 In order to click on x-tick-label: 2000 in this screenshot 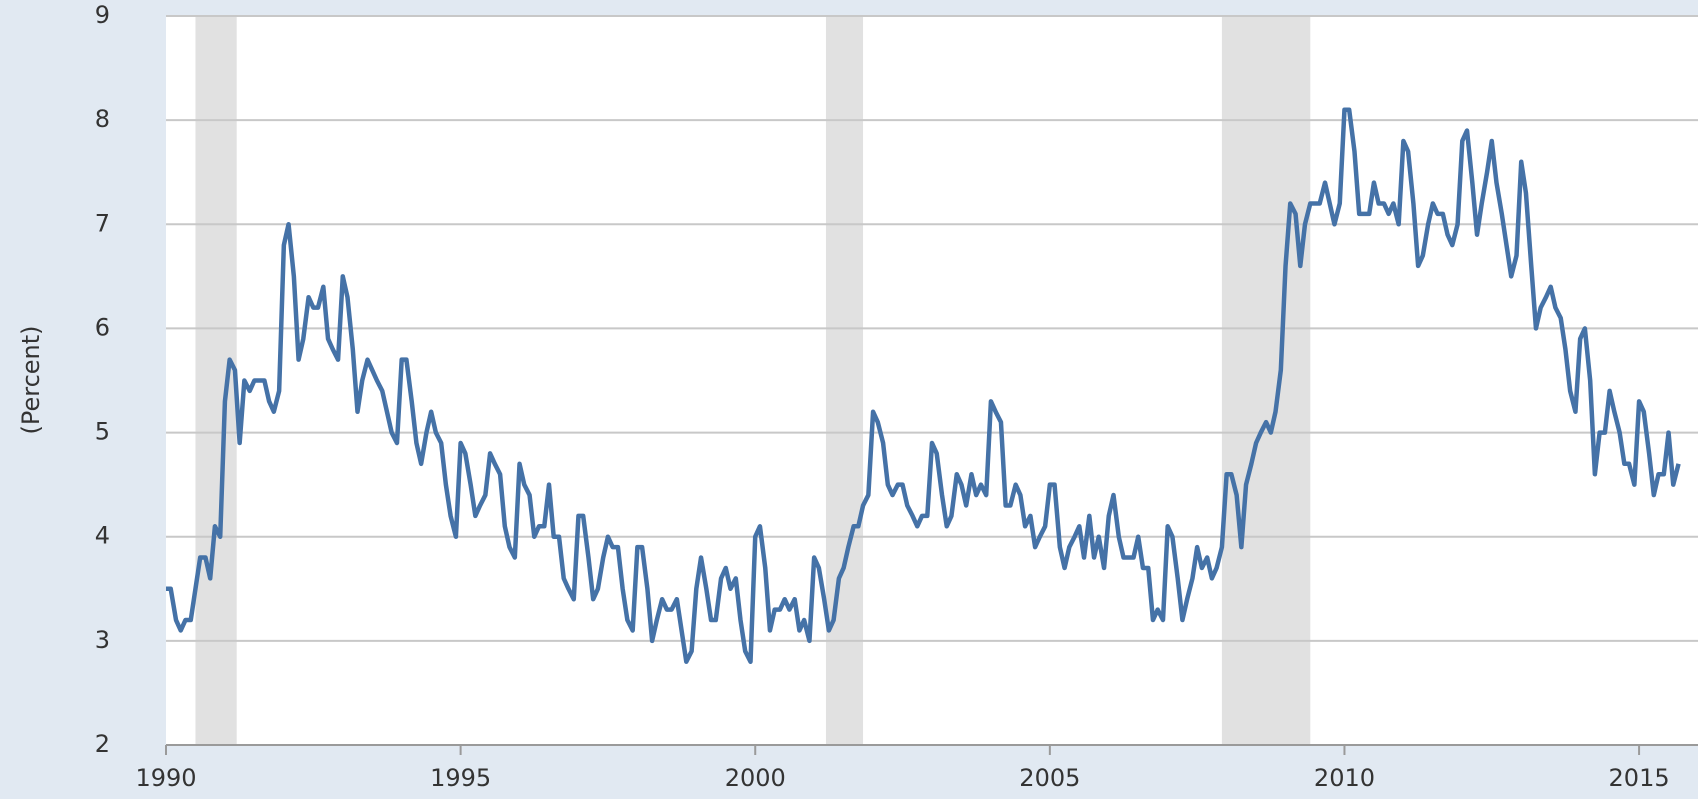, I will do `click(755, 778)`.